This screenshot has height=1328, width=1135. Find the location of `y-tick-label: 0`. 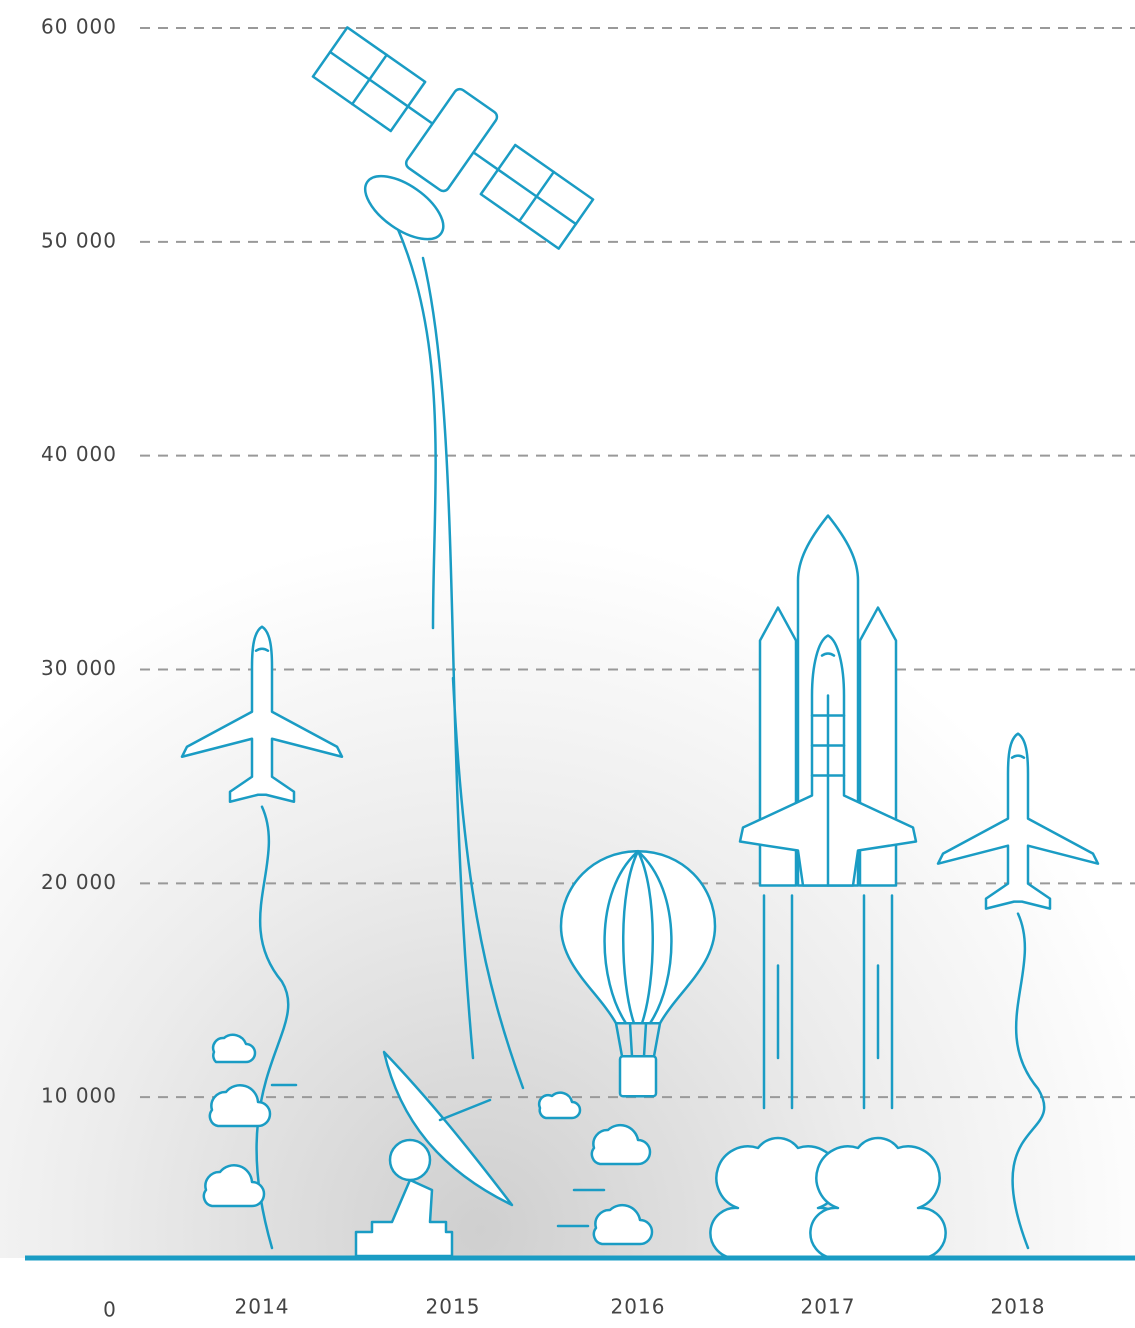

y-tick-label: 0 is located at coordinates (110, 1310).